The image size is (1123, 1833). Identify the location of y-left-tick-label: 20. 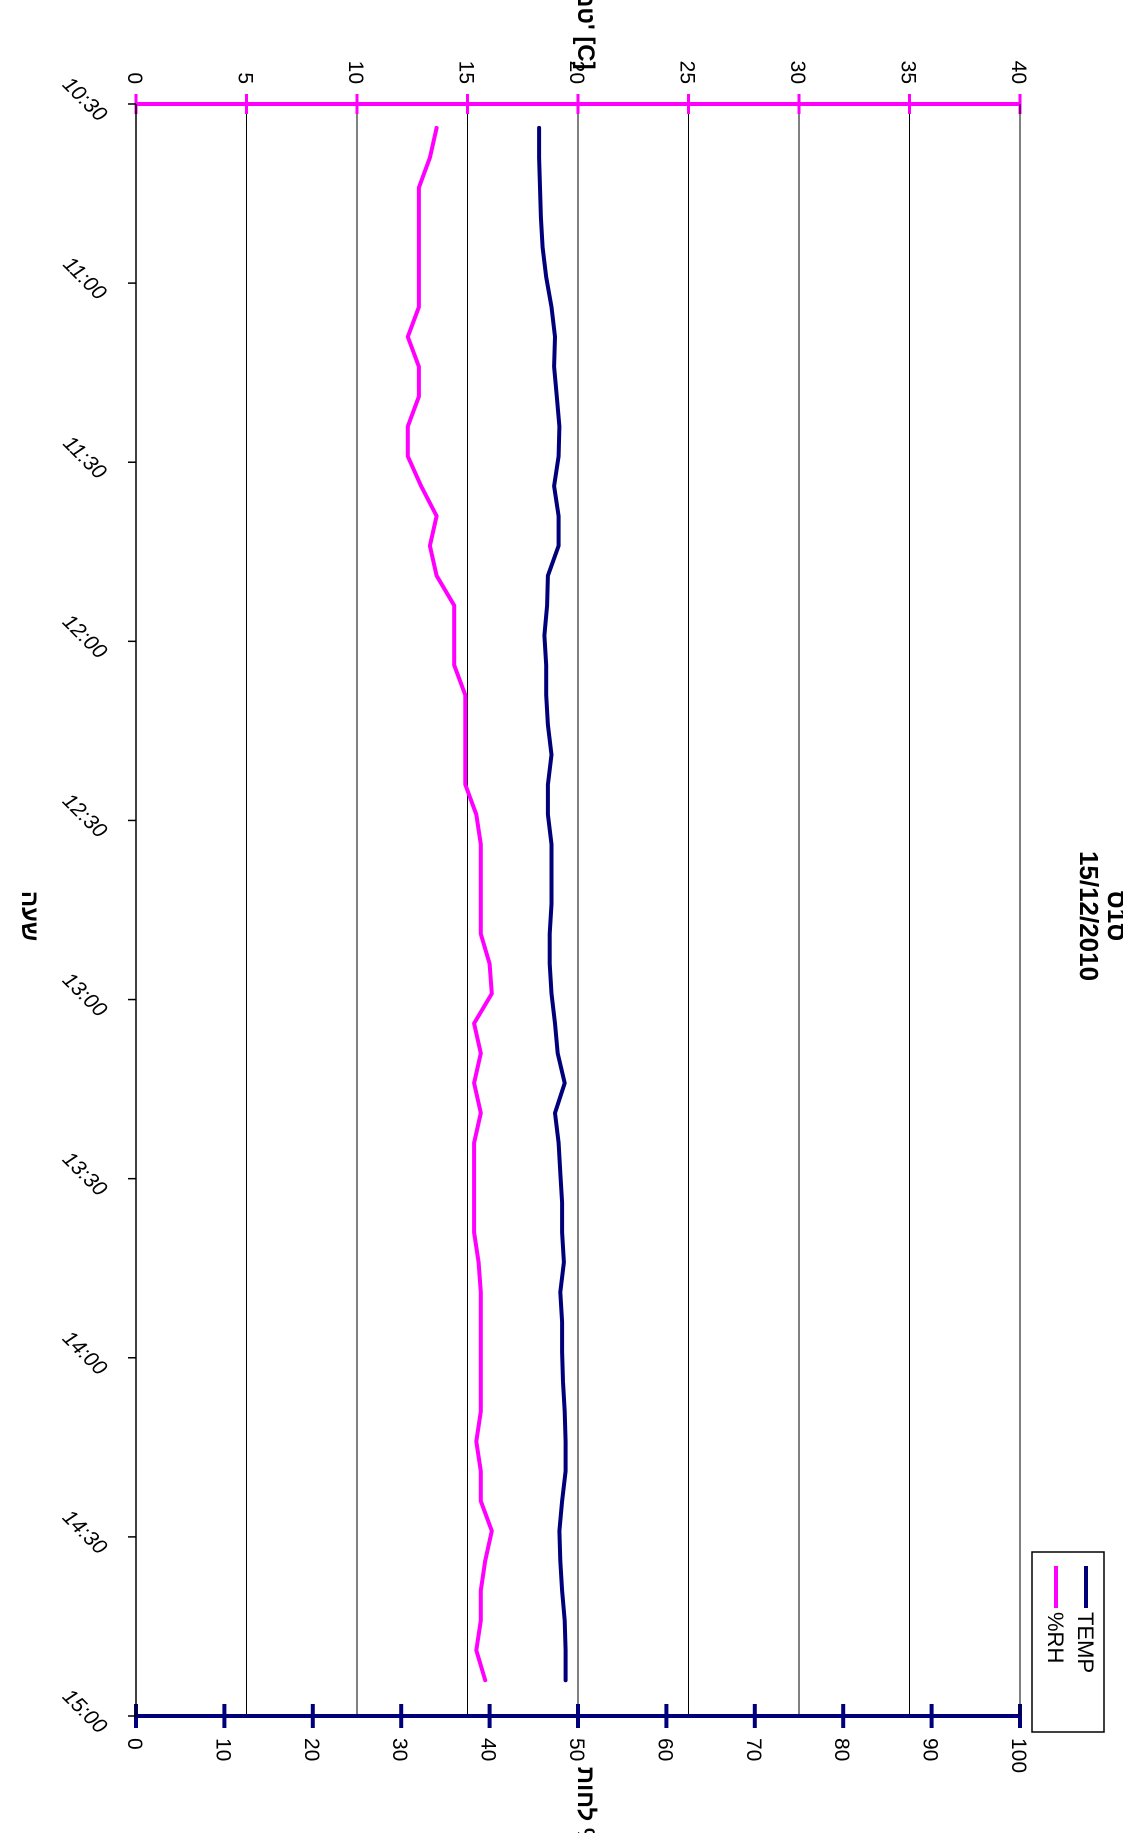
(311, 1749).